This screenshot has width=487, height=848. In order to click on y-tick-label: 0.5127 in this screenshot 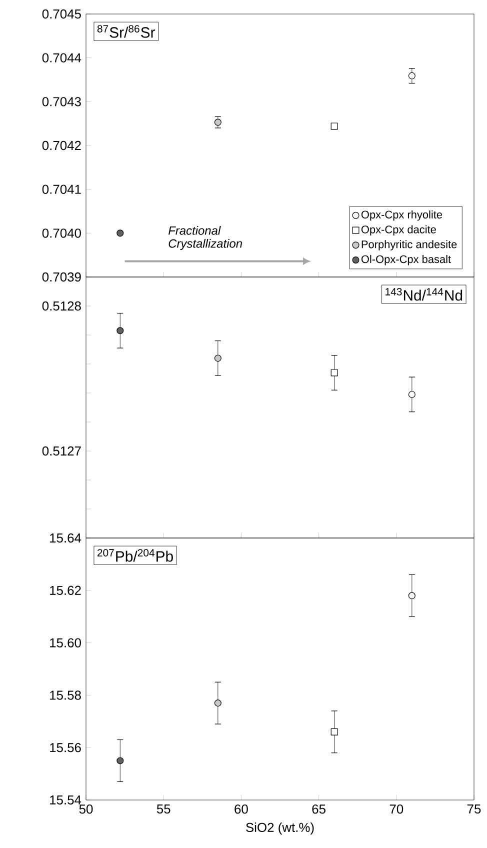, I will do `click(61, 451)`.